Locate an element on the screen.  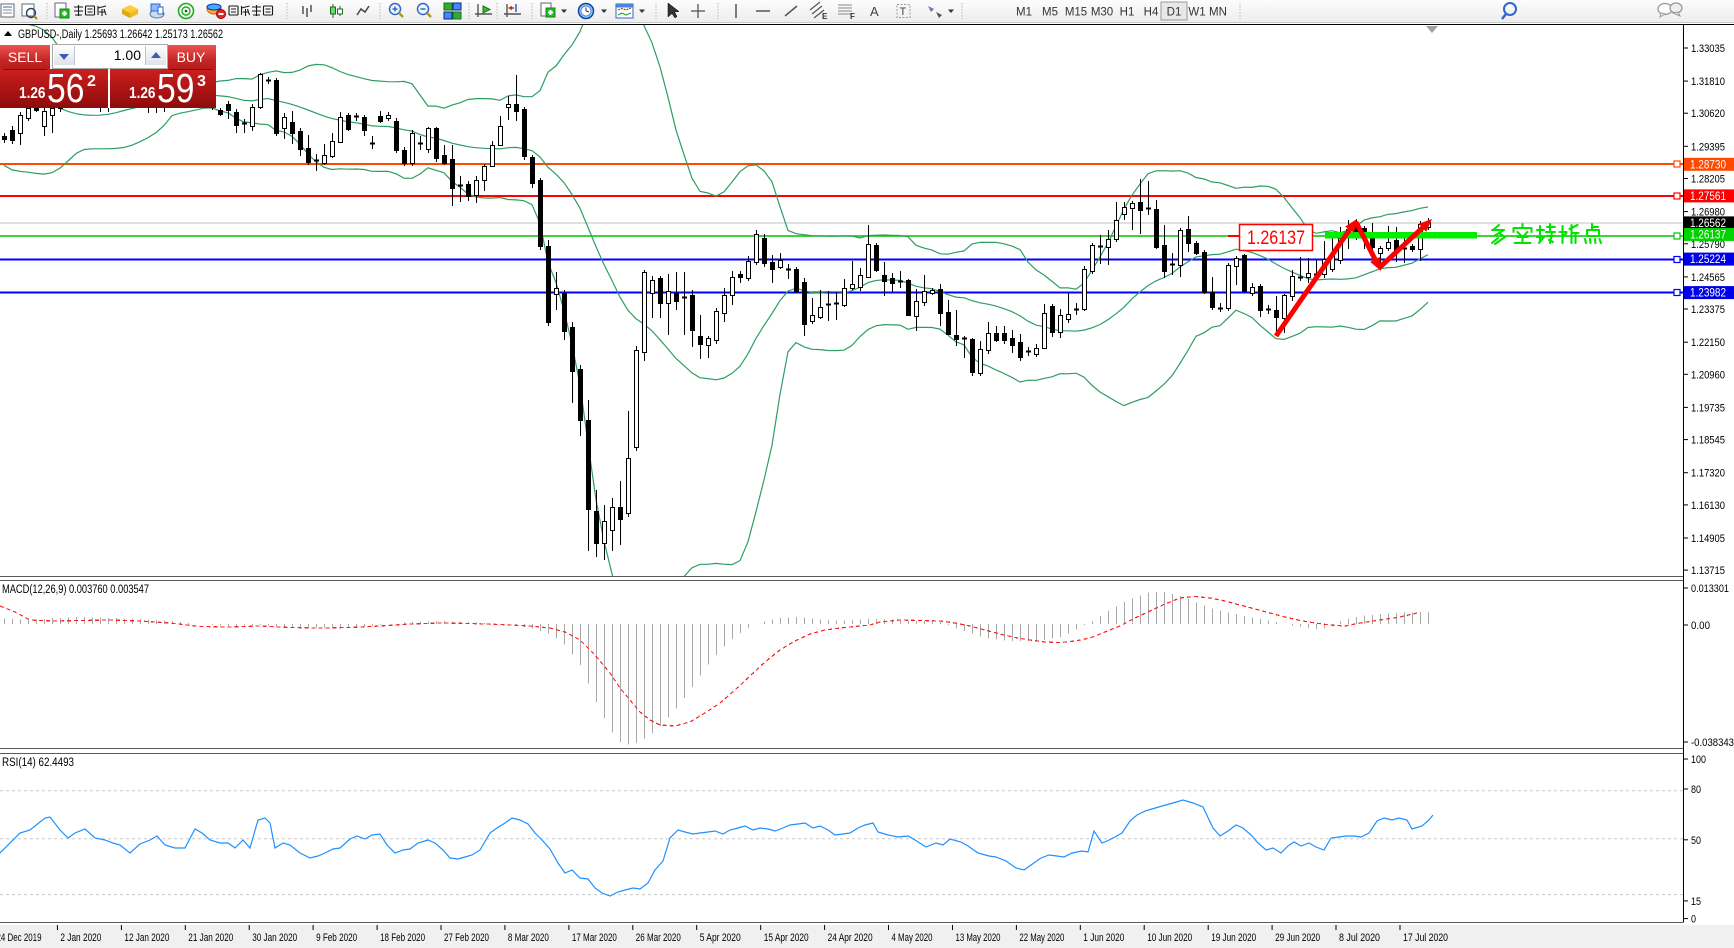
svg-text: RSI(14) 62.4493 is located at coordinates (38, 763).